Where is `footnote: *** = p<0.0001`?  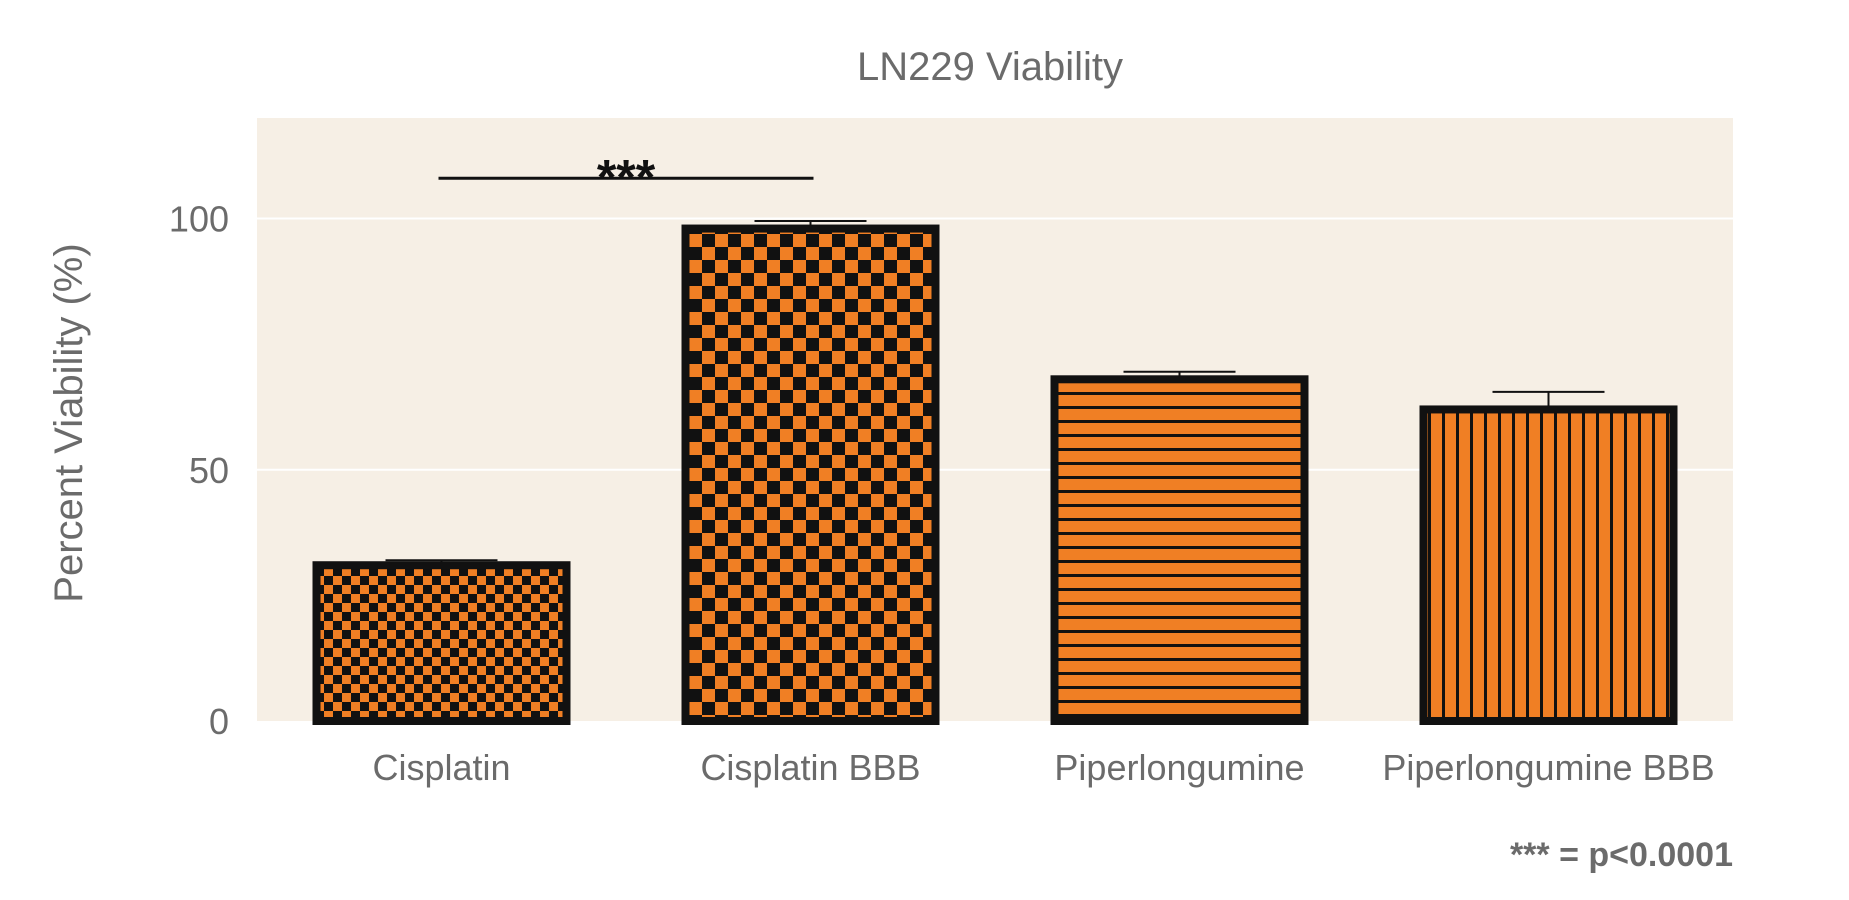
footnote: *** = p<0.0001 is located at coordinates (1621, 855).